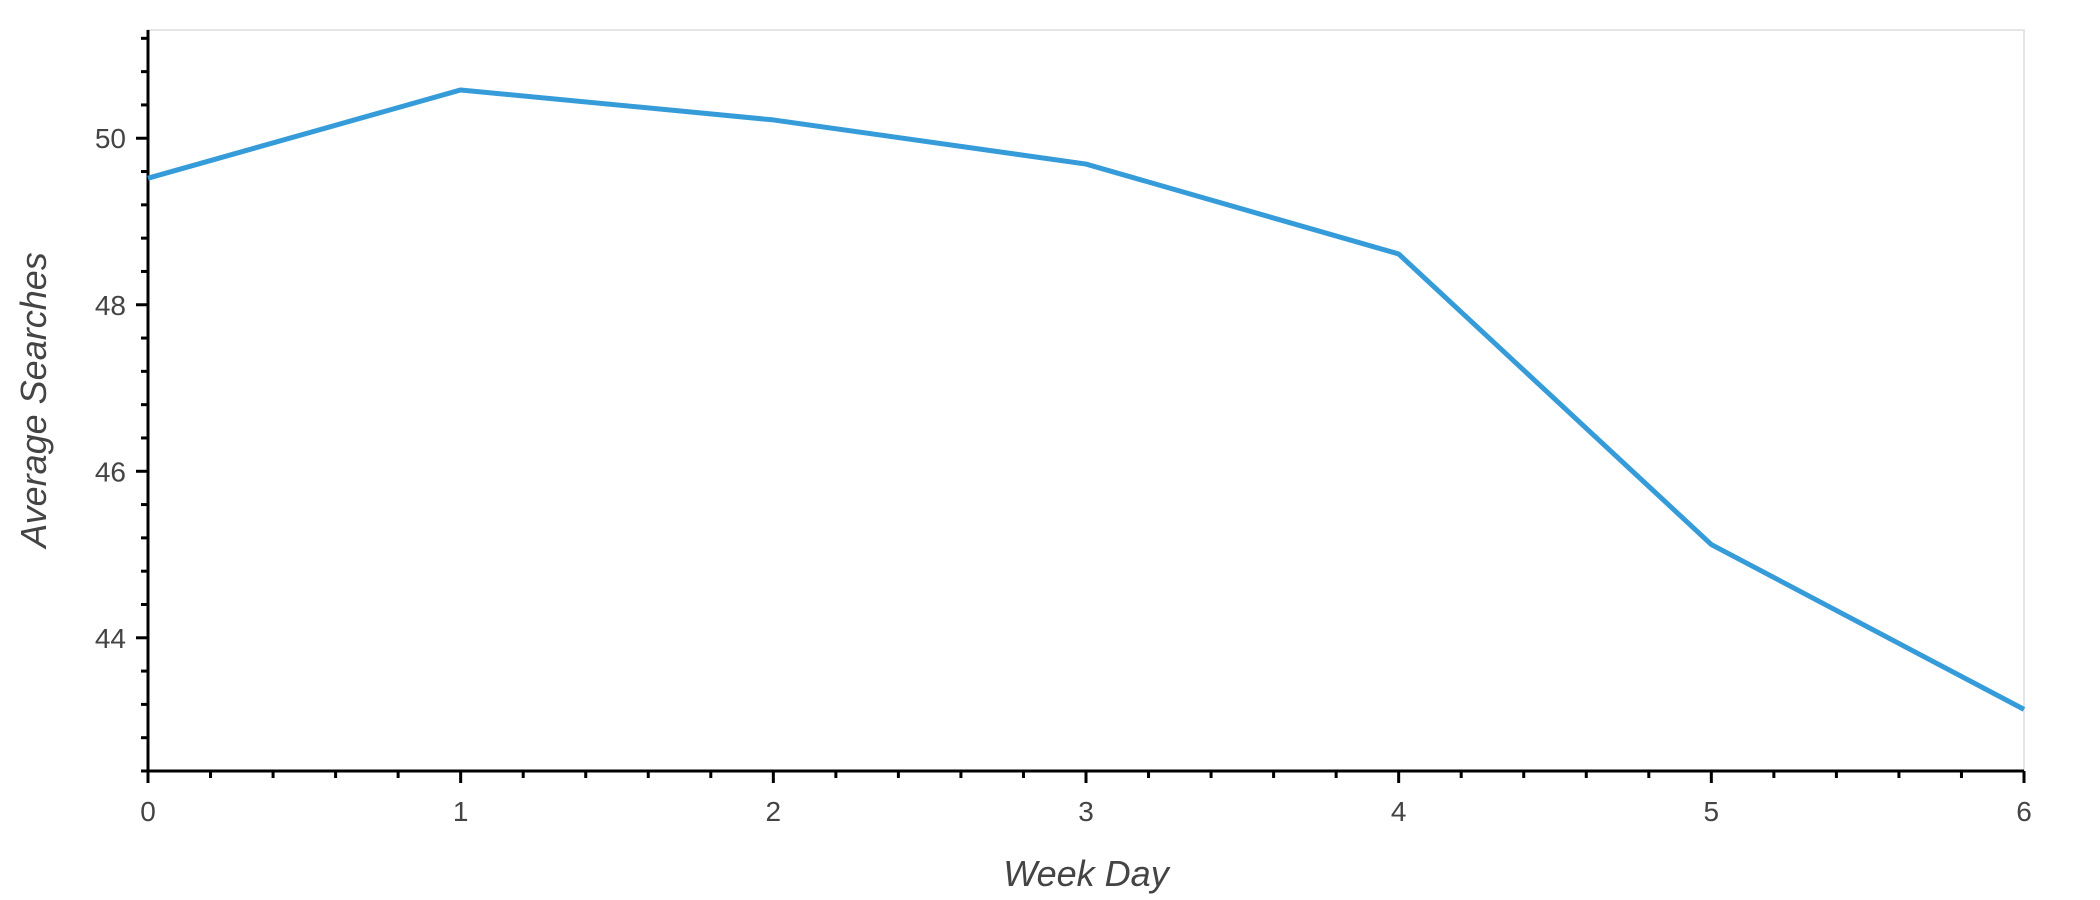 Image resolution: width=2100 pixels, height=900 pixels. I want to click on x-tick-label: 1, so click(461, 811).